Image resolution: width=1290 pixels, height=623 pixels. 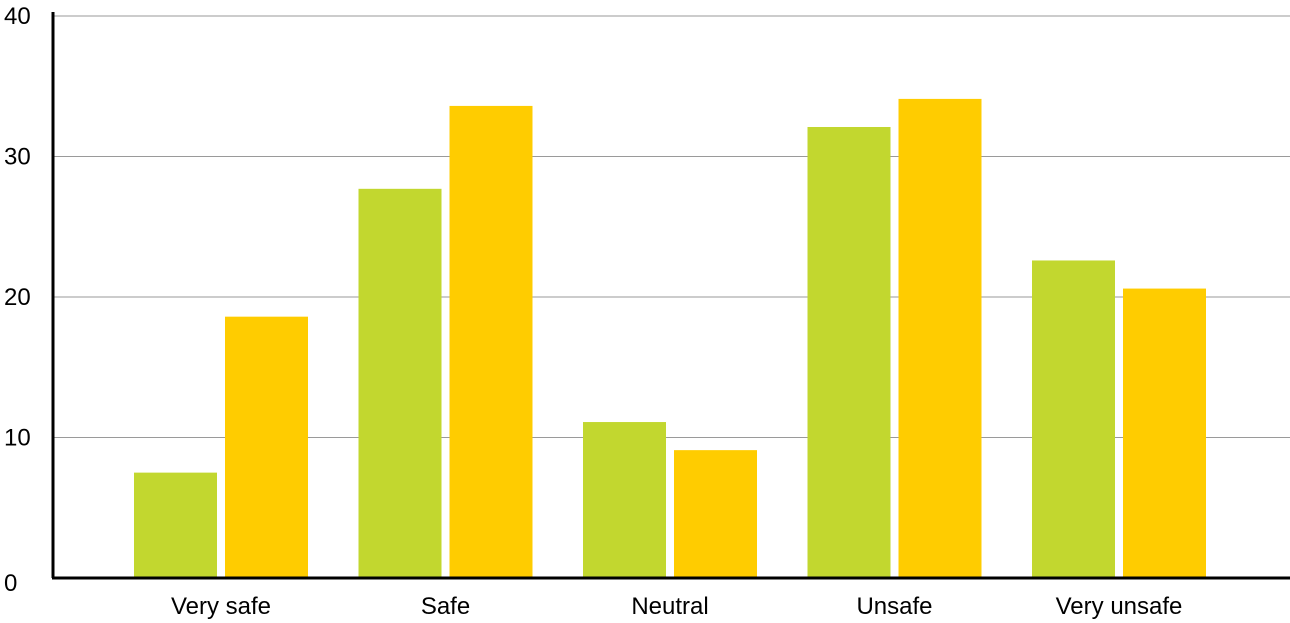 What do you see at coordinates (10, 583) in the screenshot?
I see `y-tick-label: 0` at bounding box center [10, 583].